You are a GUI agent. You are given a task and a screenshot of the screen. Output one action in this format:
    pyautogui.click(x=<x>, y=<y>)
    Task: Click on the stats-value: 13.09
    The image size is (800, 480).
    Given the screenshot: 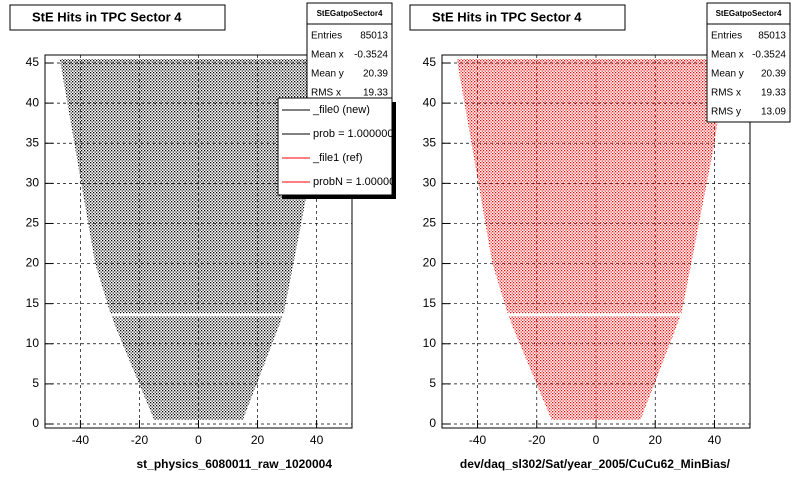 What is the action you would take?
    pyautogui.click(x=773, y=112)
    